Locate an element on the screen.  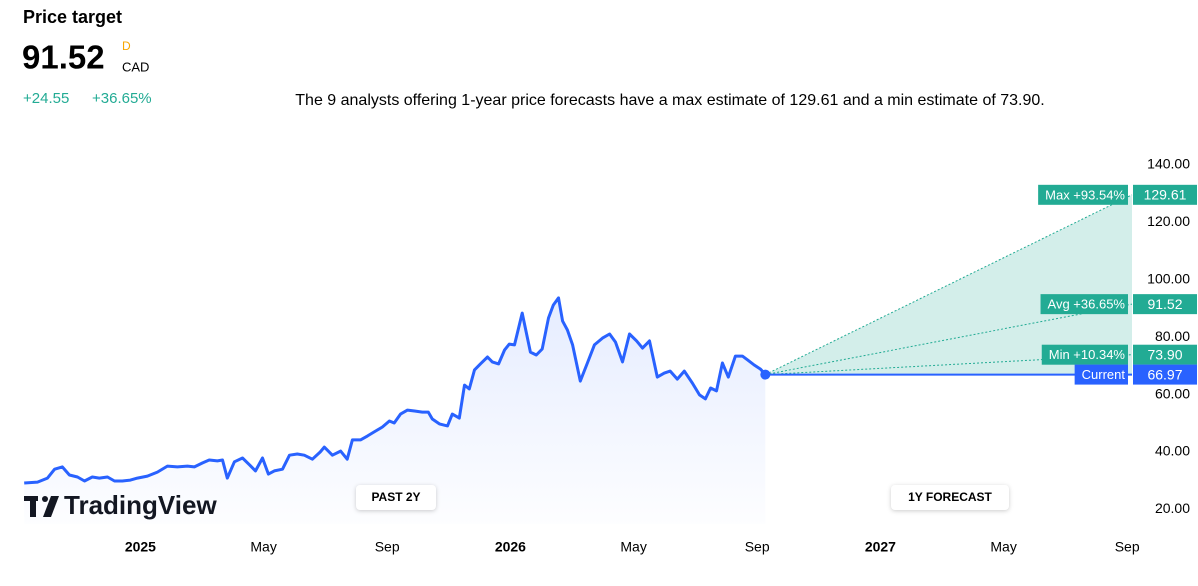
target-value: 129.61 is located at coordinates (1165, 195).